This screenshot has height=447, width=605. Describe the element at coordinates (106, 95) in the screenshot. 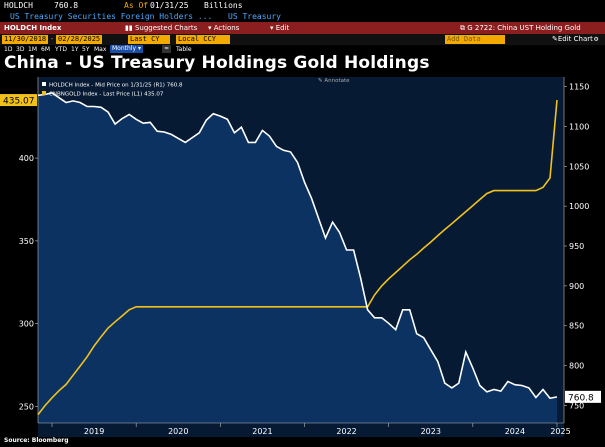

I see `legend-entry: CNBNGOLD Index - Last Price (L1) 435.07` at that location.